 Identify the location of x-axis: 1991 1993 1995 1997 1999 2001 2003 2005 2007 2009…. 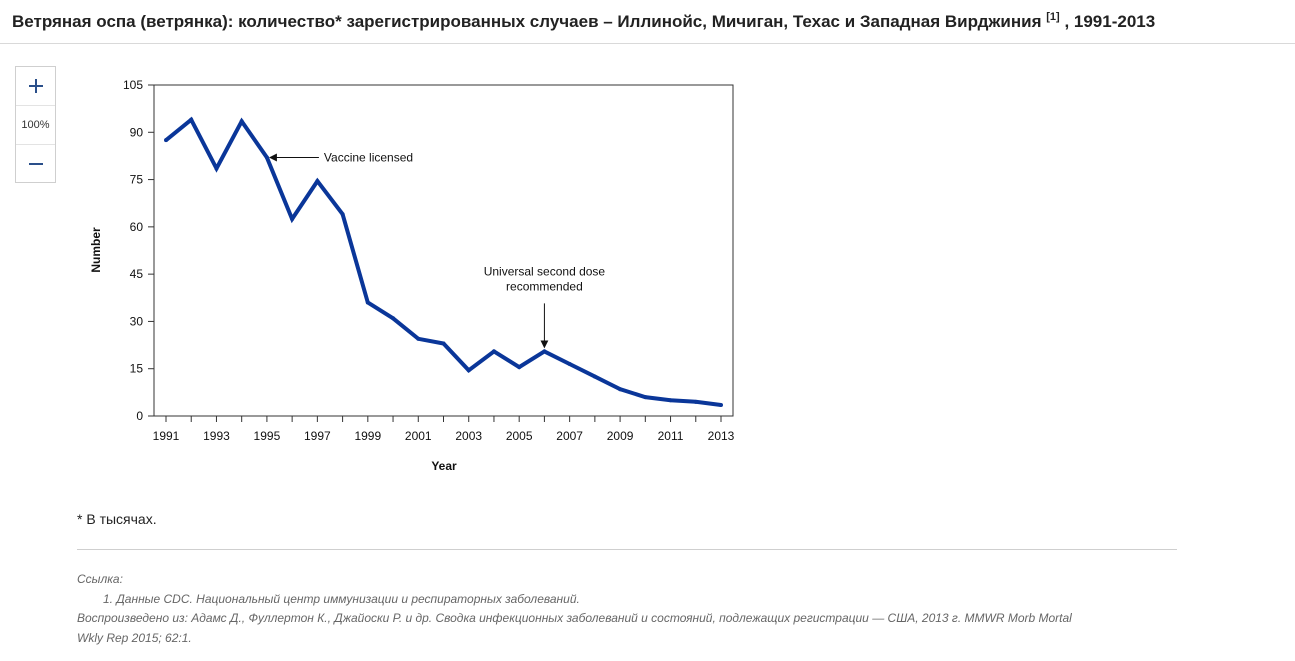
(444, 429).